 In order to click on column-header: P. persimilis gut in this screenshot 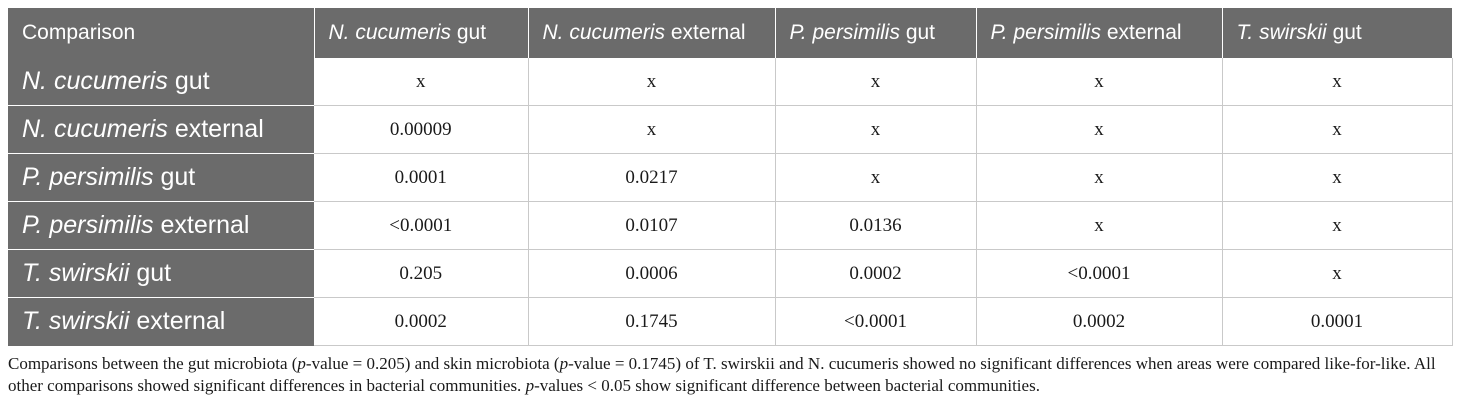, I will do `click(876, 33)`.